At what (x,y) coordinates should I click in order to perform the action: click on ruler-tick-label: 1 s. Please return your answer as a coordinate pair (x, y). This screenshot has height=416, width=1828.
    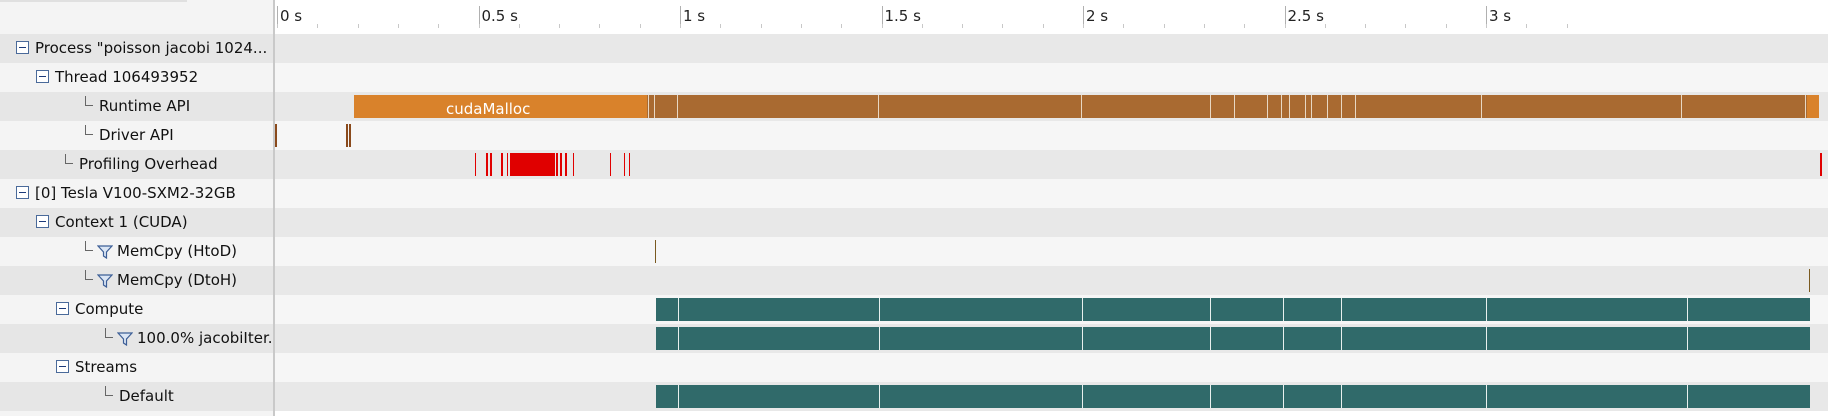
    Looking at the image, I should click on (694, 16).